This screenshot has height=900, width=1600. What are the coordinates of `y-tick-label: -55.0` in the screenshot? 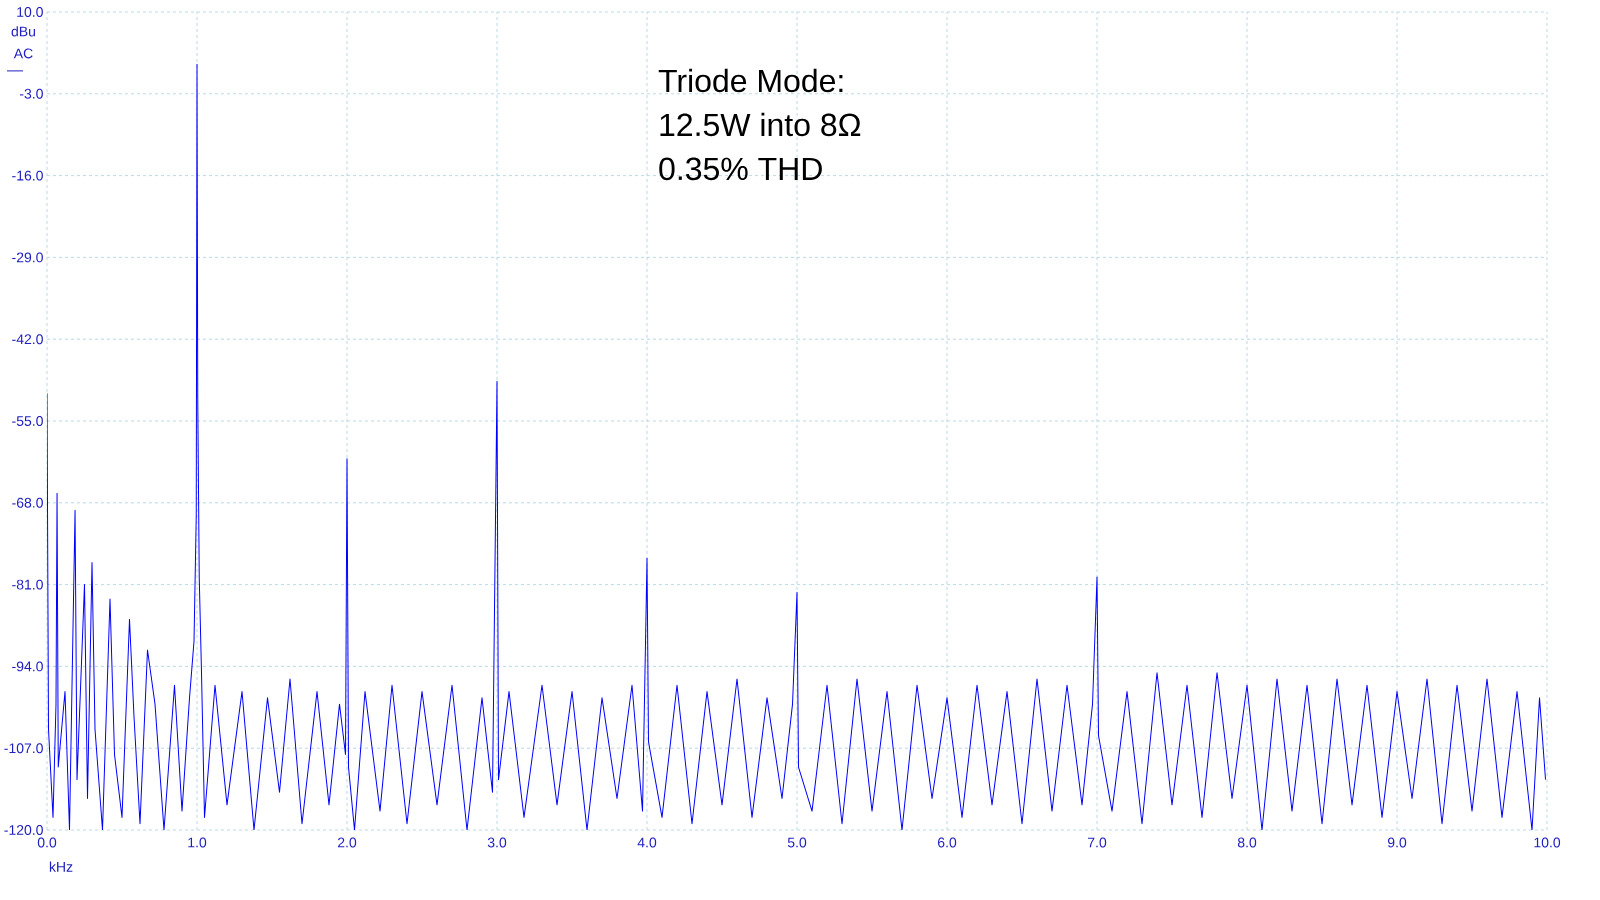 It's located at (27, 421).